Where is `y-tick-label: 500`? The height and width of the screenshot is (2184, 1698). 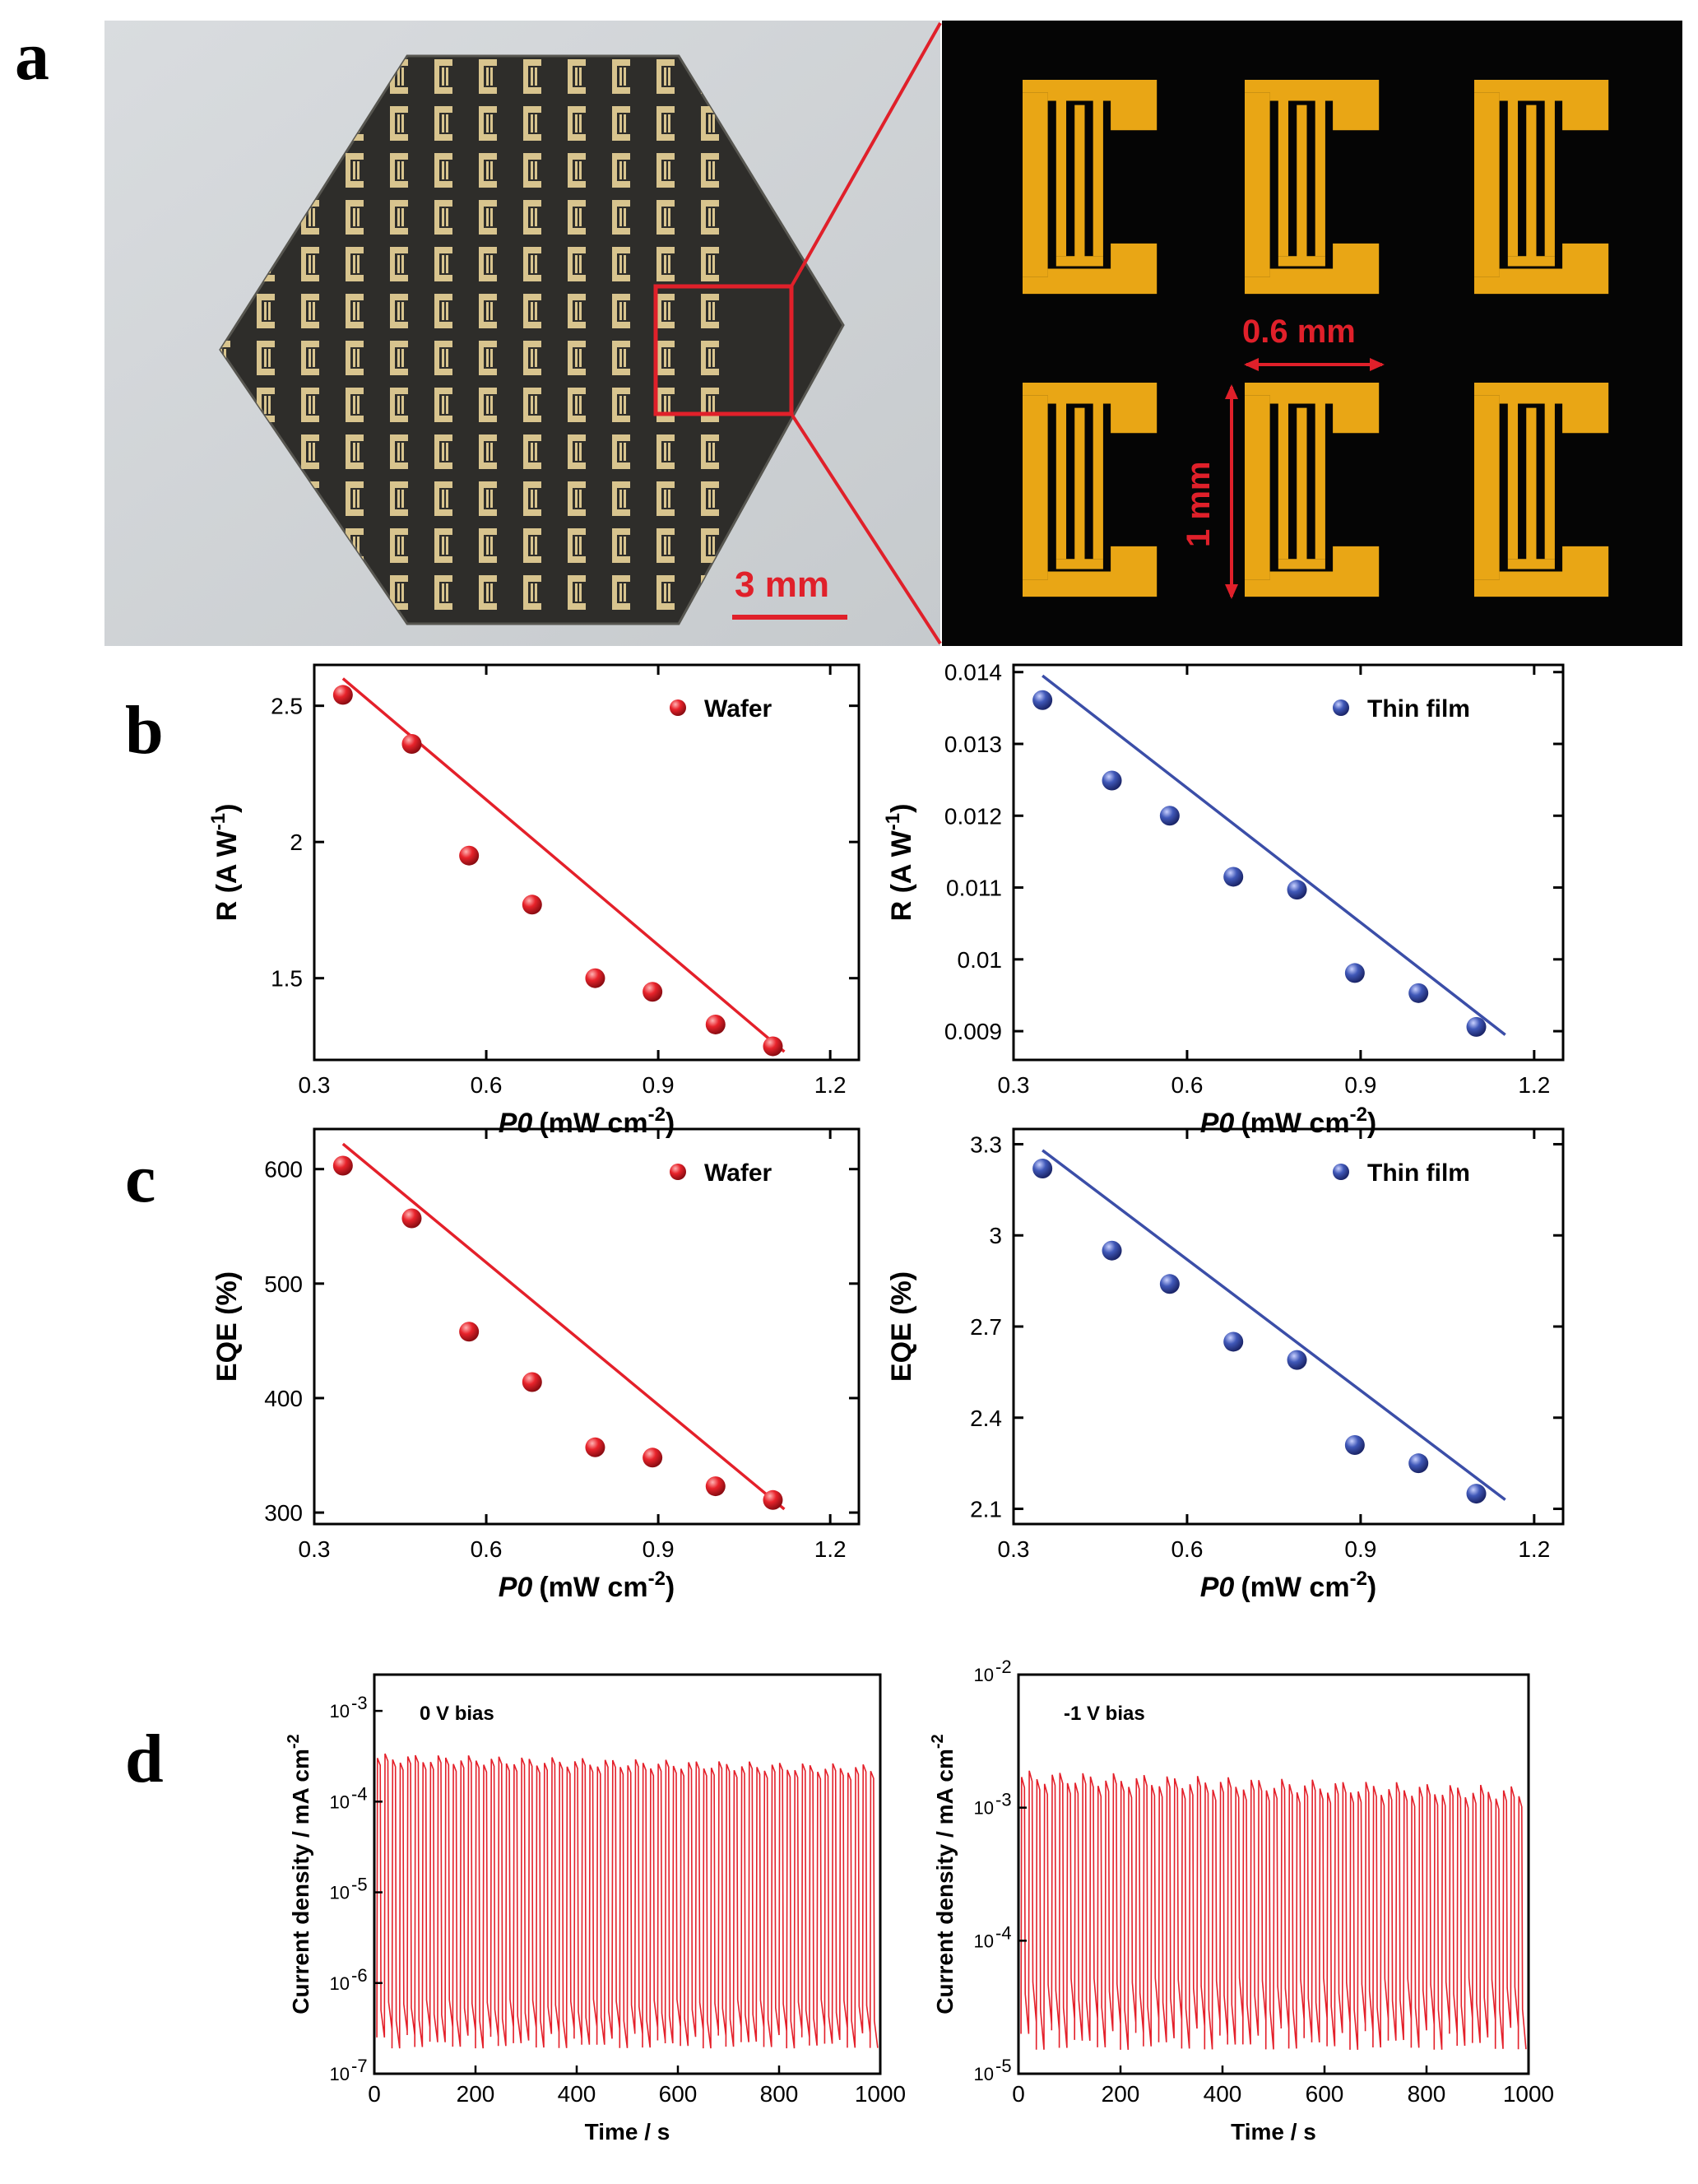
y-tick-label: 500 is located at coordinates (283, 1284).